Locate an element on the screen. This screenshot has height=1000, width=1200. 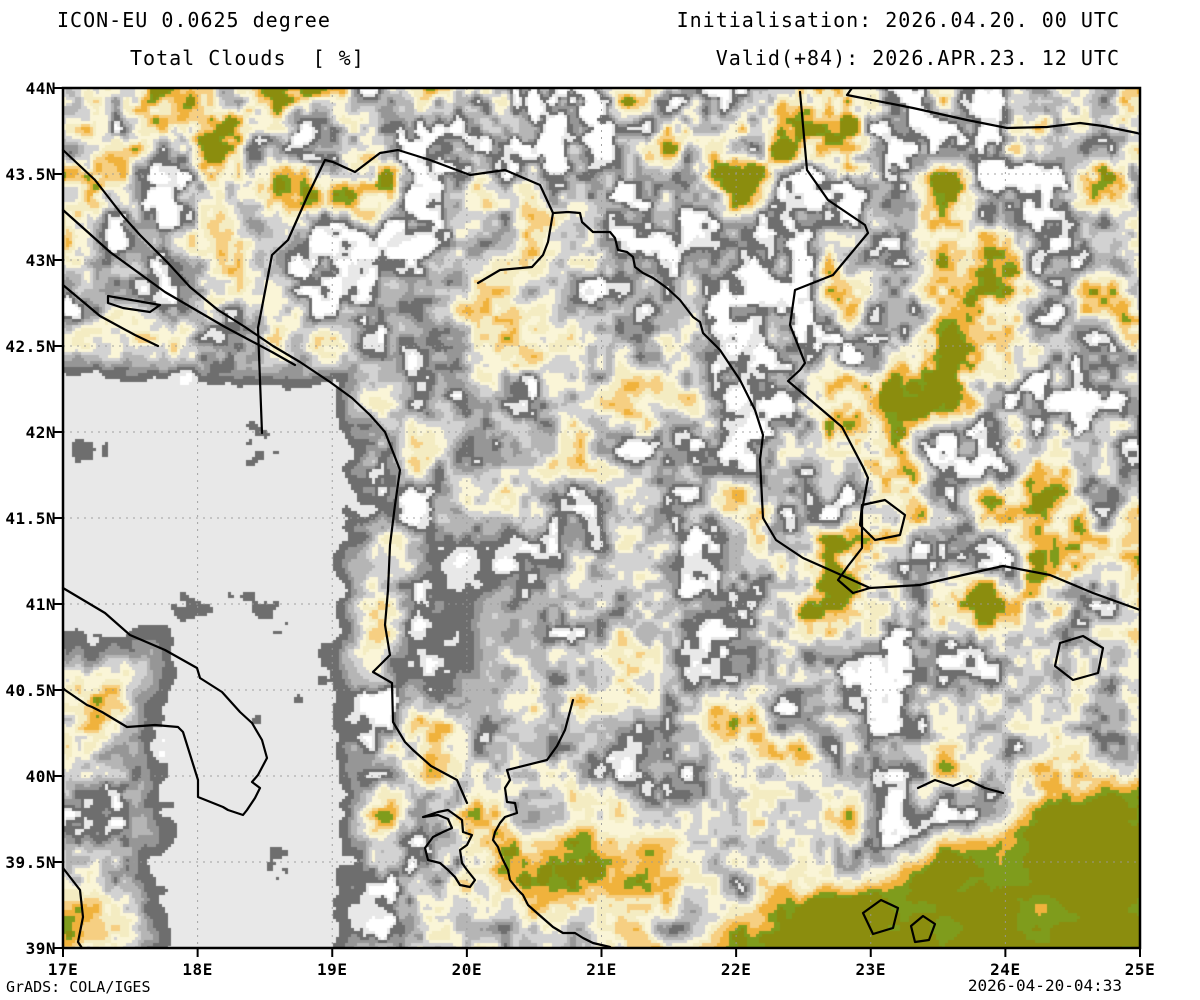
y-tick-label: 43N is located at coordinates (40, 260).